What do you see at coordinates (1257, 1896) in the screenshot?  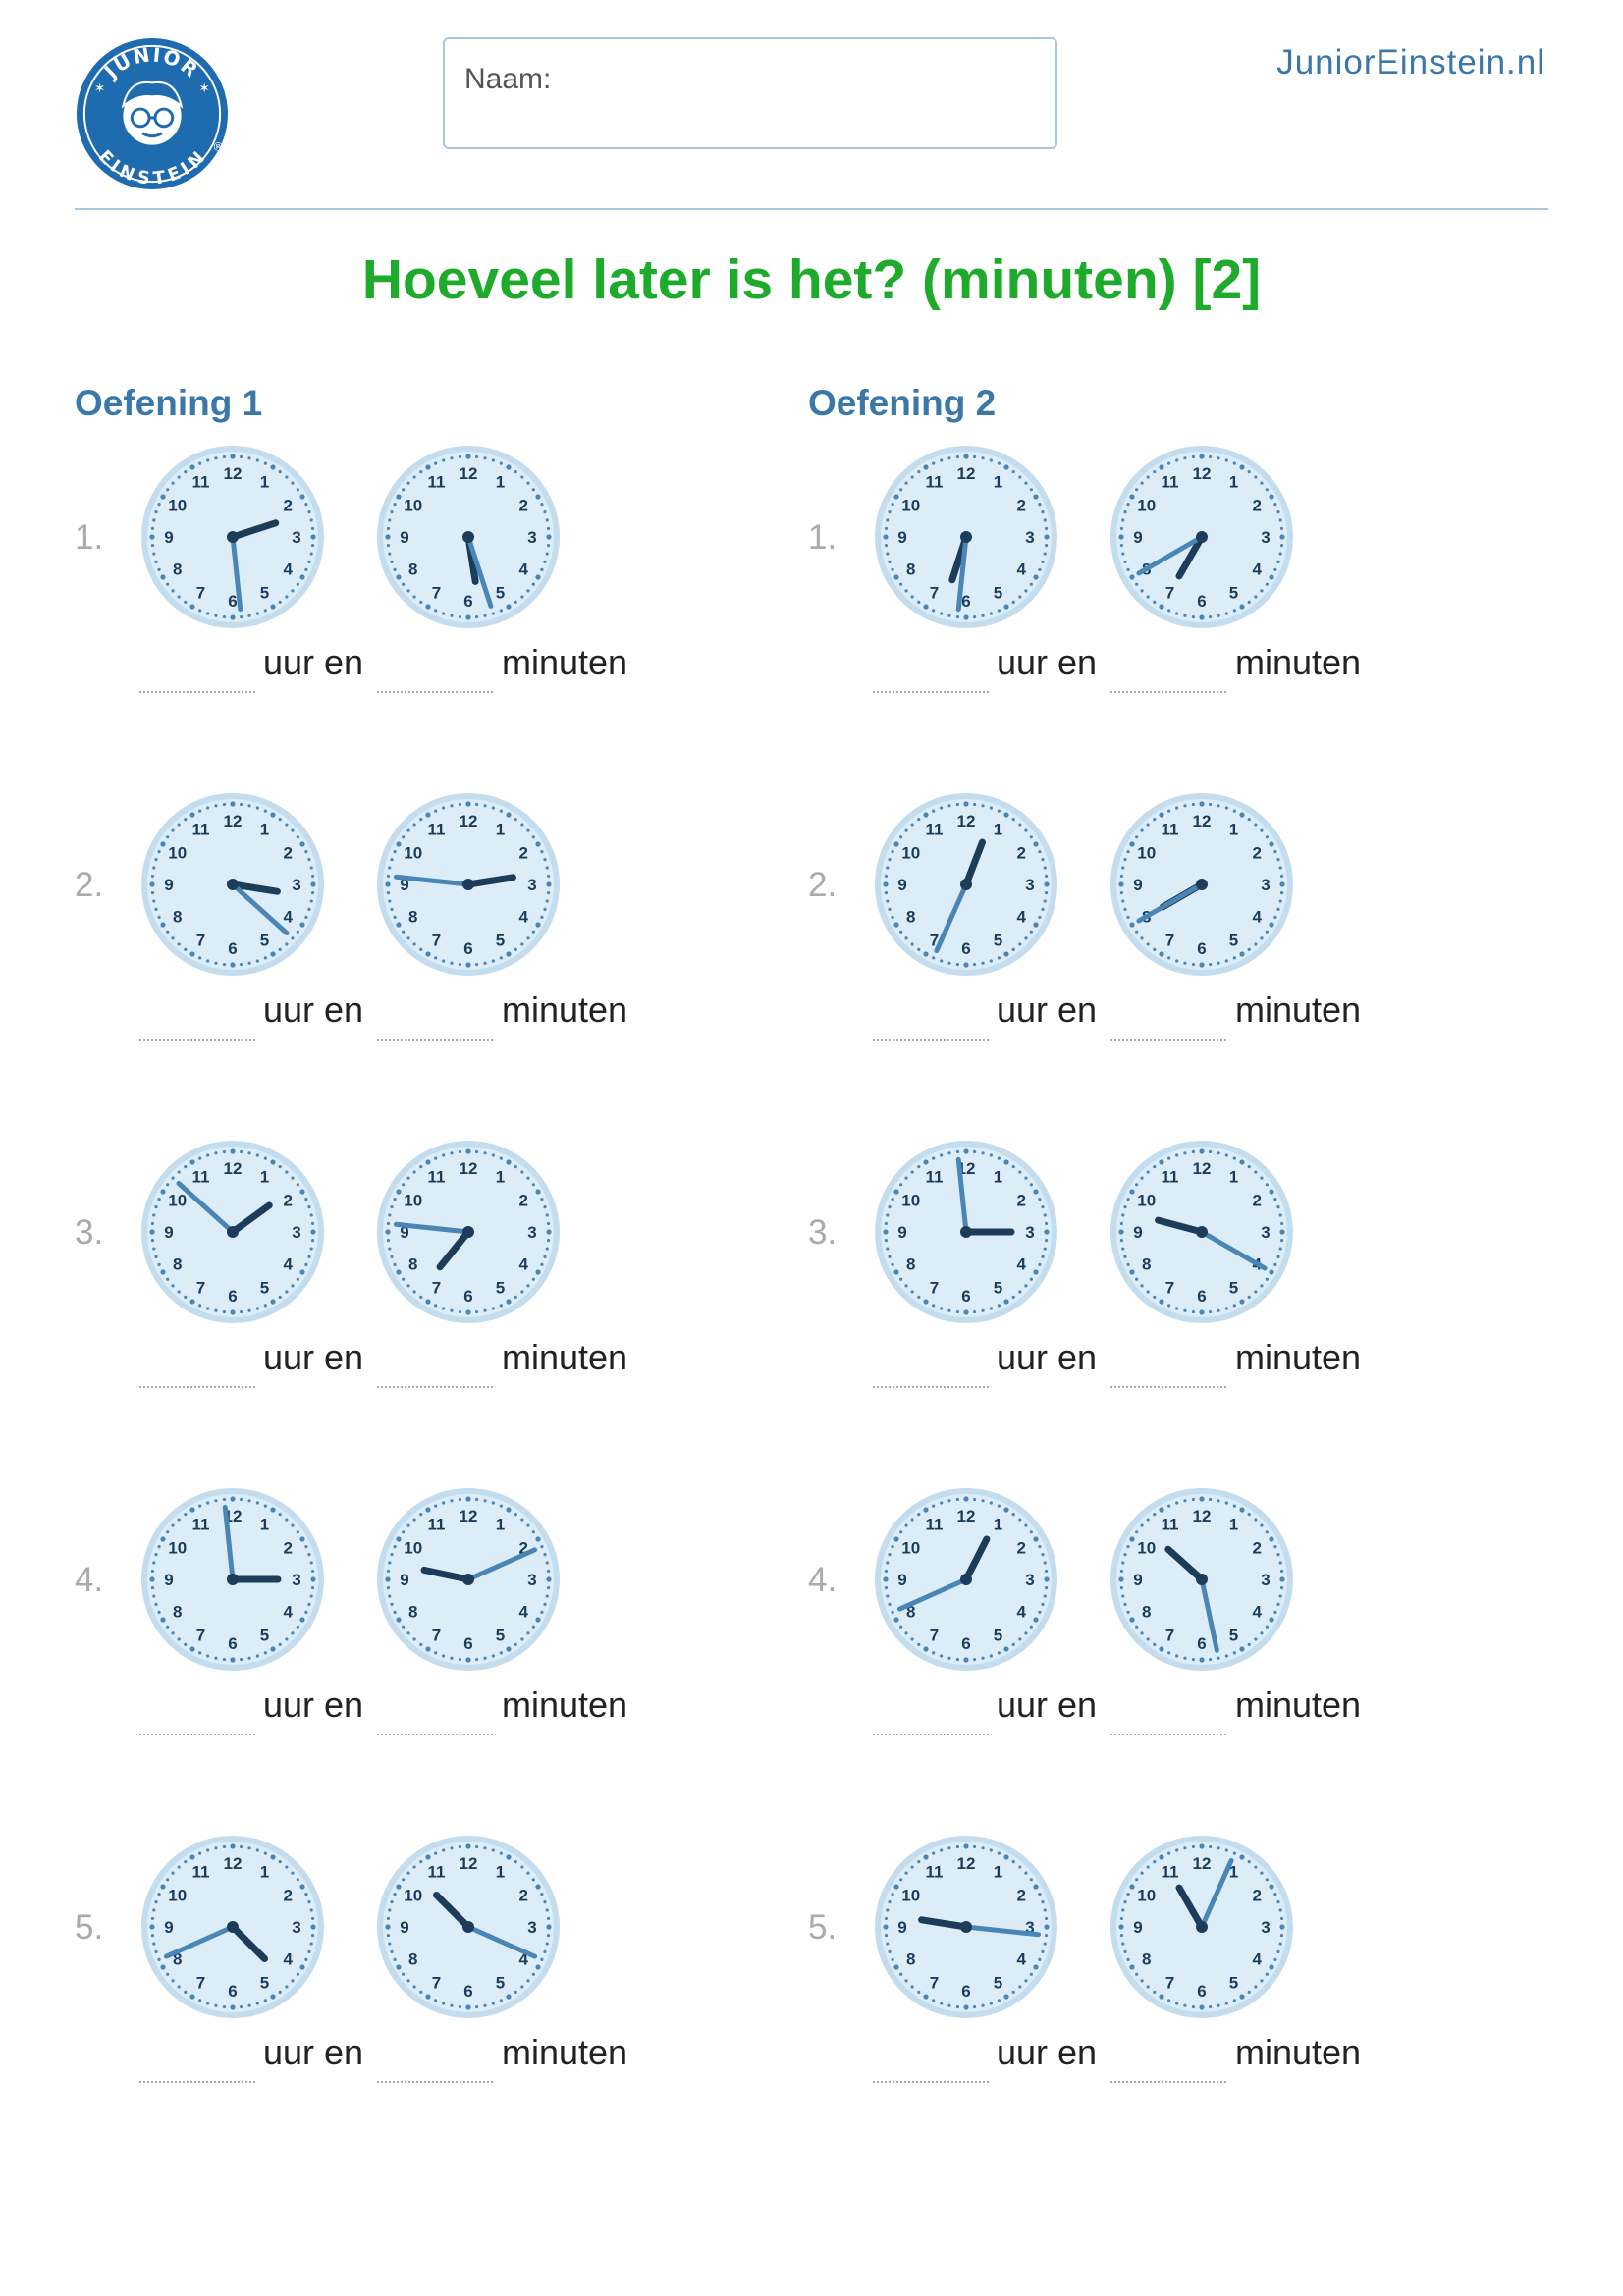 I see `clock-numeral: 2` at bounding box center [1257, 1896].